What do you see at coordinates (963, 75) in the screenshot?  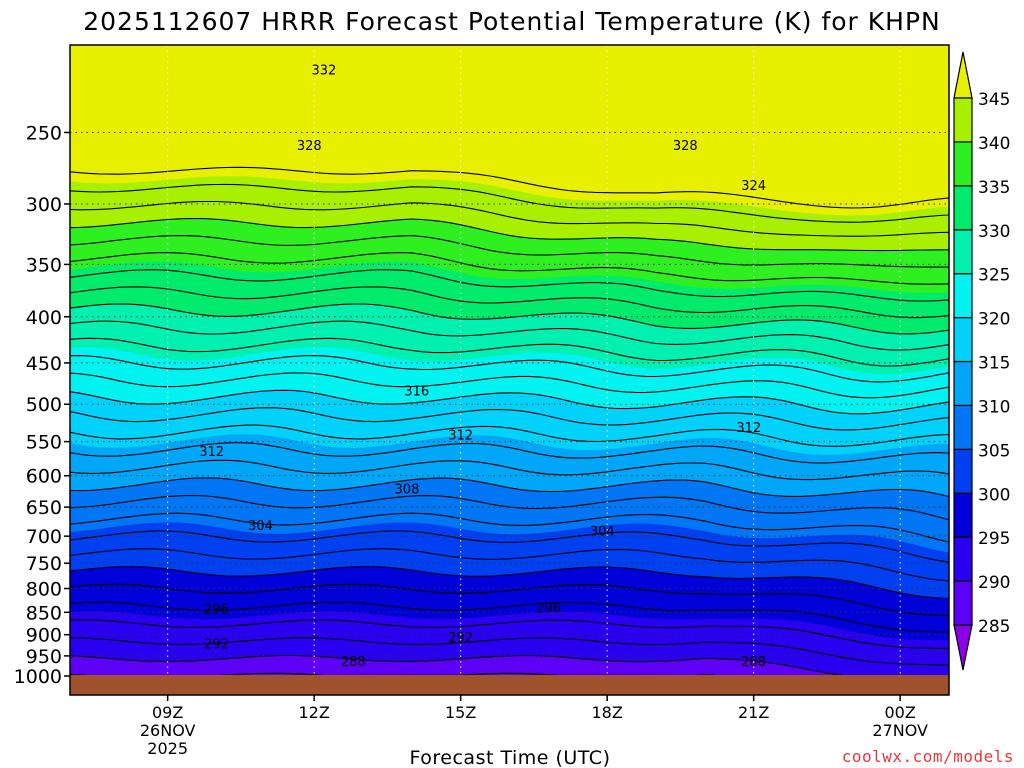 I see `colorbar-max-arrow` at bounding box center [963, 75].